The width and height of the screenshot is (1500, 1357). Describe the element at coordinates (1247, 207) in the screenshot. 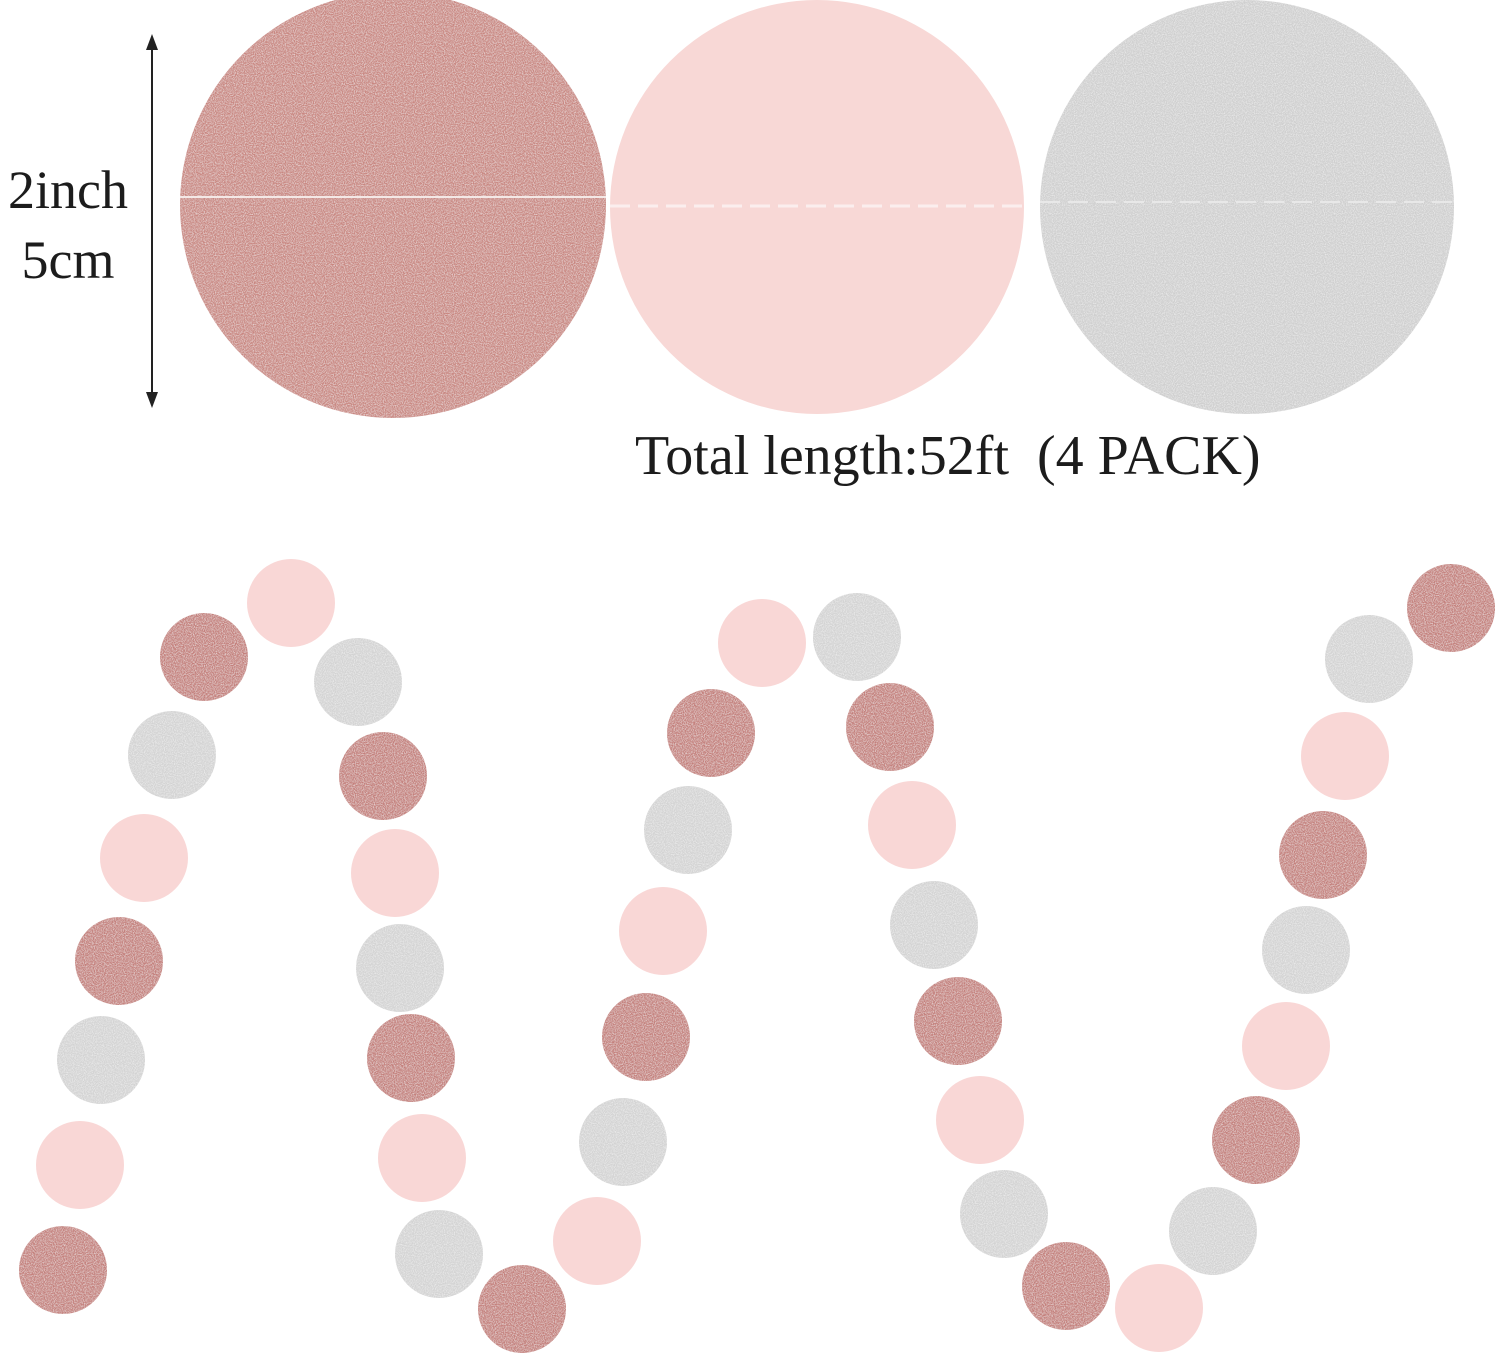

I see `silver-circle` at that location.